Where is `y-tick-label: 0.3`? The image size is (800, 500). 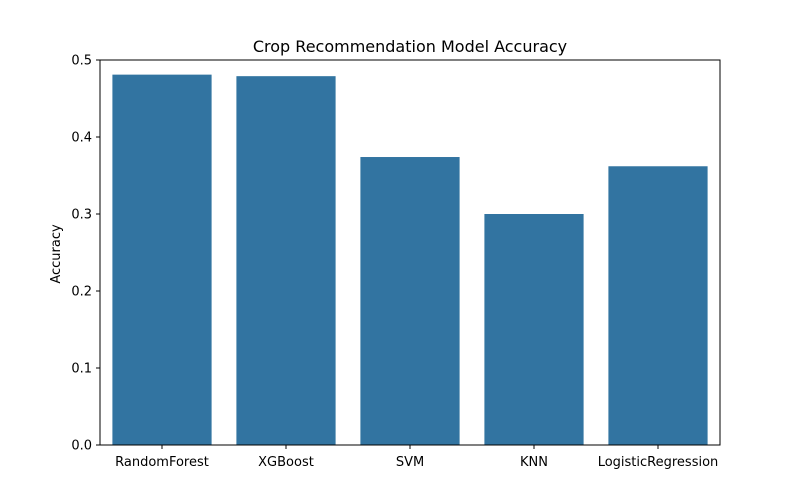 y-tick-label: 0.3 is located at coordinates (81, 215).